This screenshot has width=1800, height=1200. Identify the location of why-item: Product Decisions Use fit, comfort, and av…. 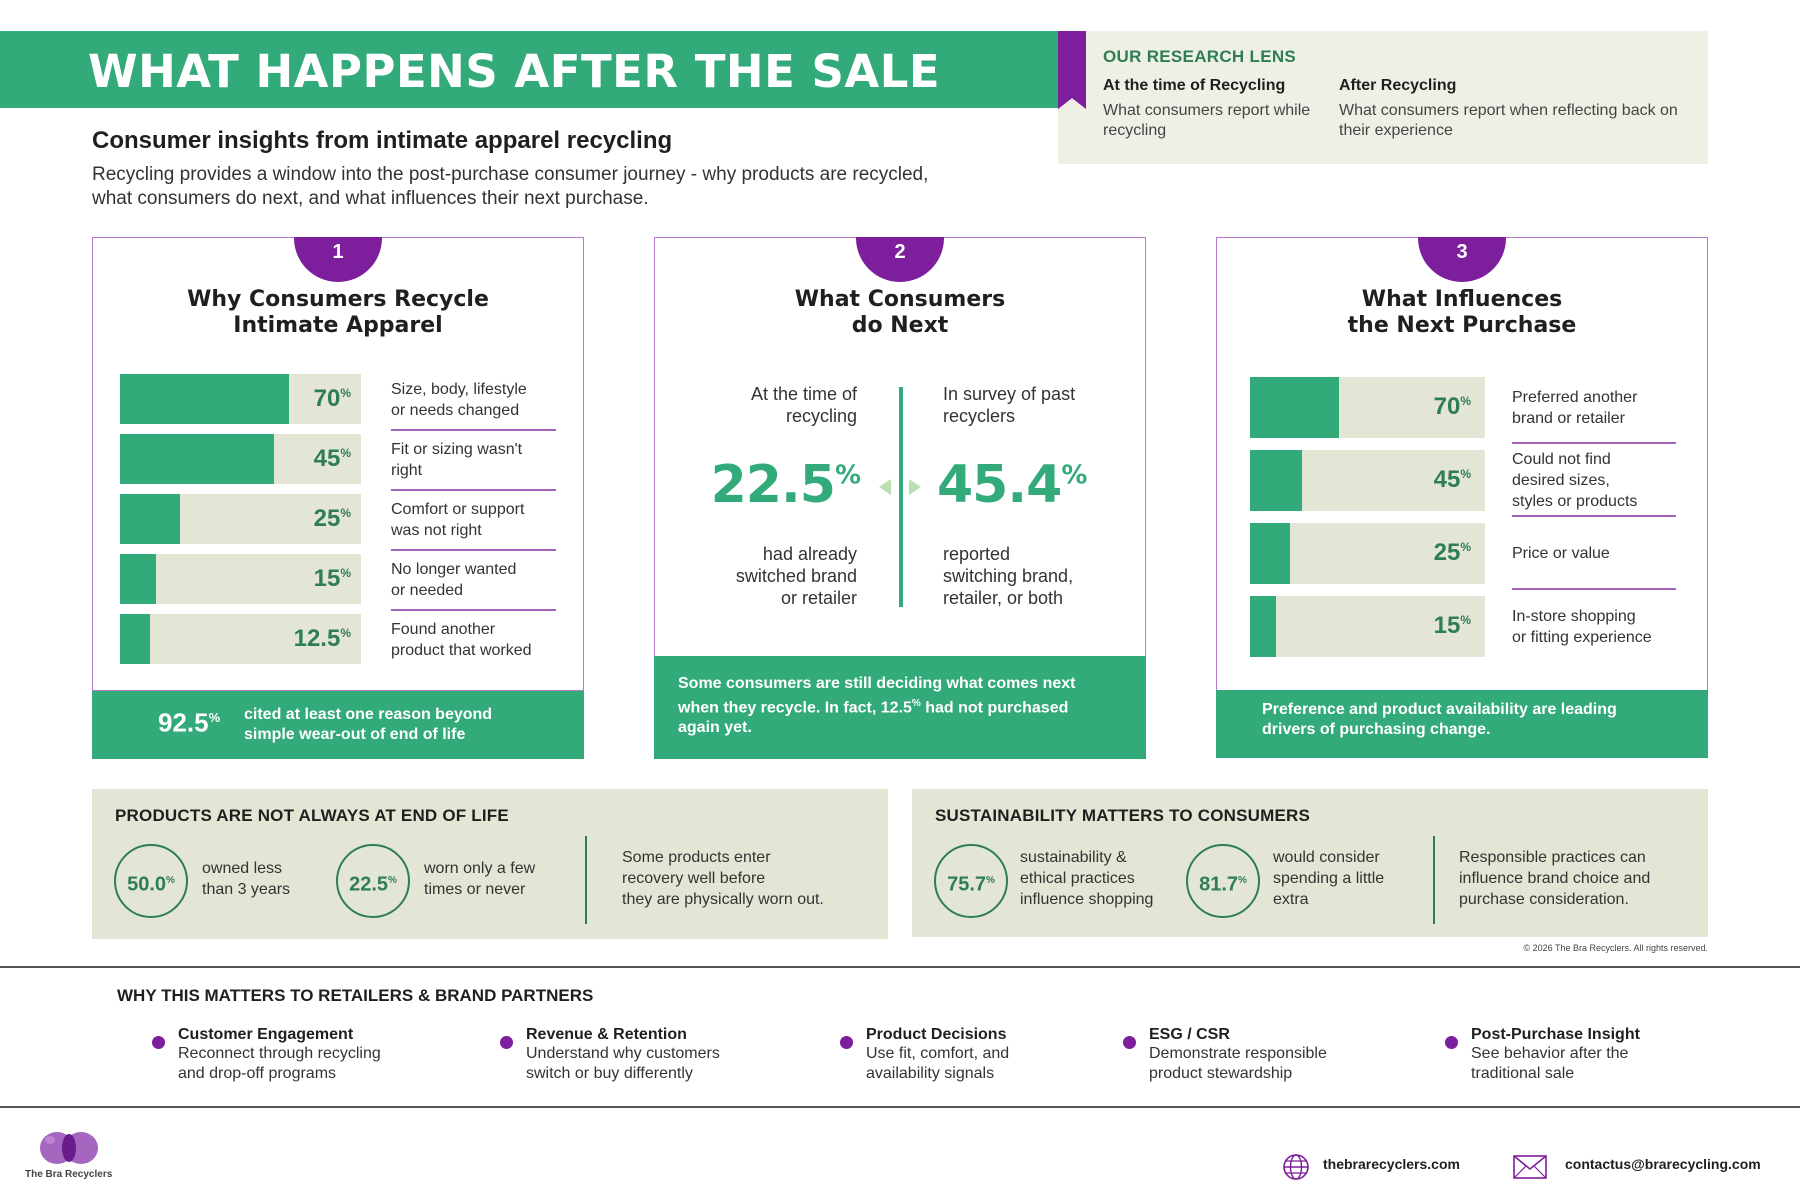
(938, 1054).